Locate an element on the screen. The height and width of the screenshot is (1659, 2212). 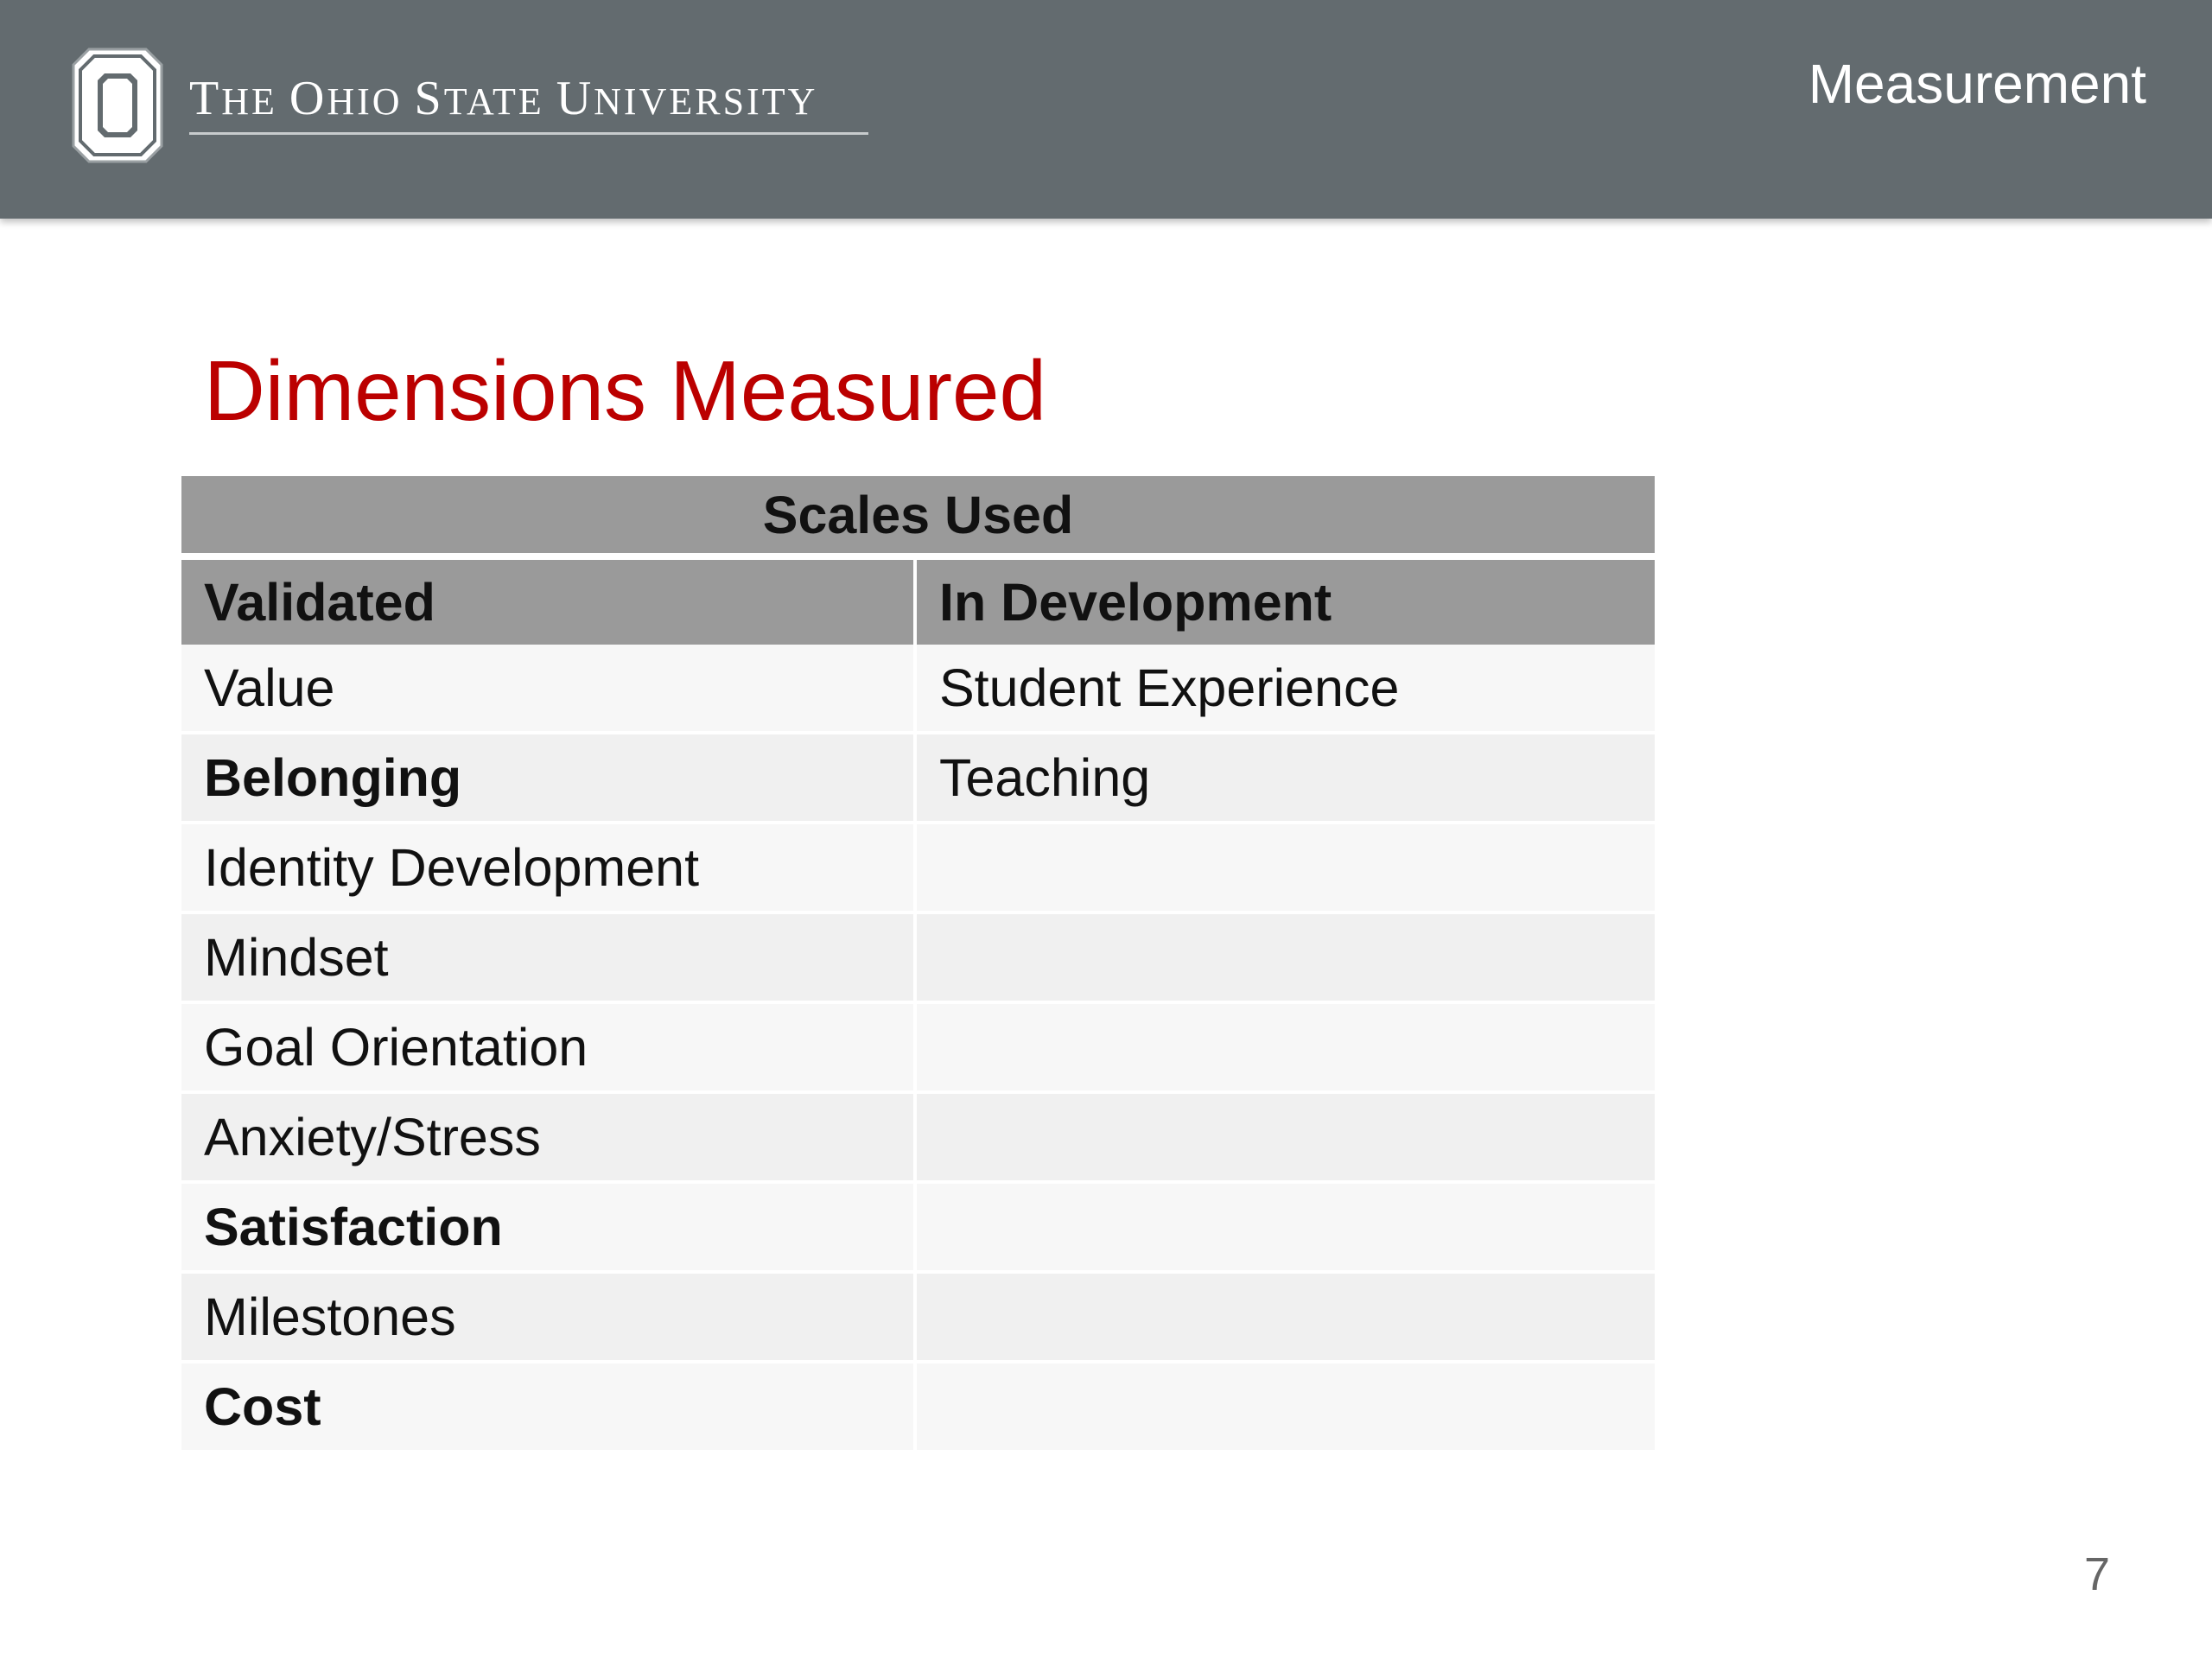
table-title-row: Scales Used is located at coordinates (918, 518).